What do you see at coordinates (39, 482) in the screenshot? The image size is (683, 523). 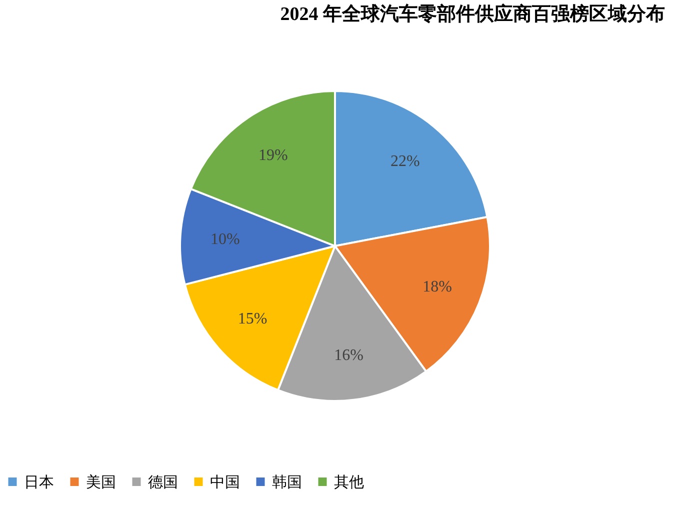 I see `legend-label: 日本` at bounding box center [39, 482].